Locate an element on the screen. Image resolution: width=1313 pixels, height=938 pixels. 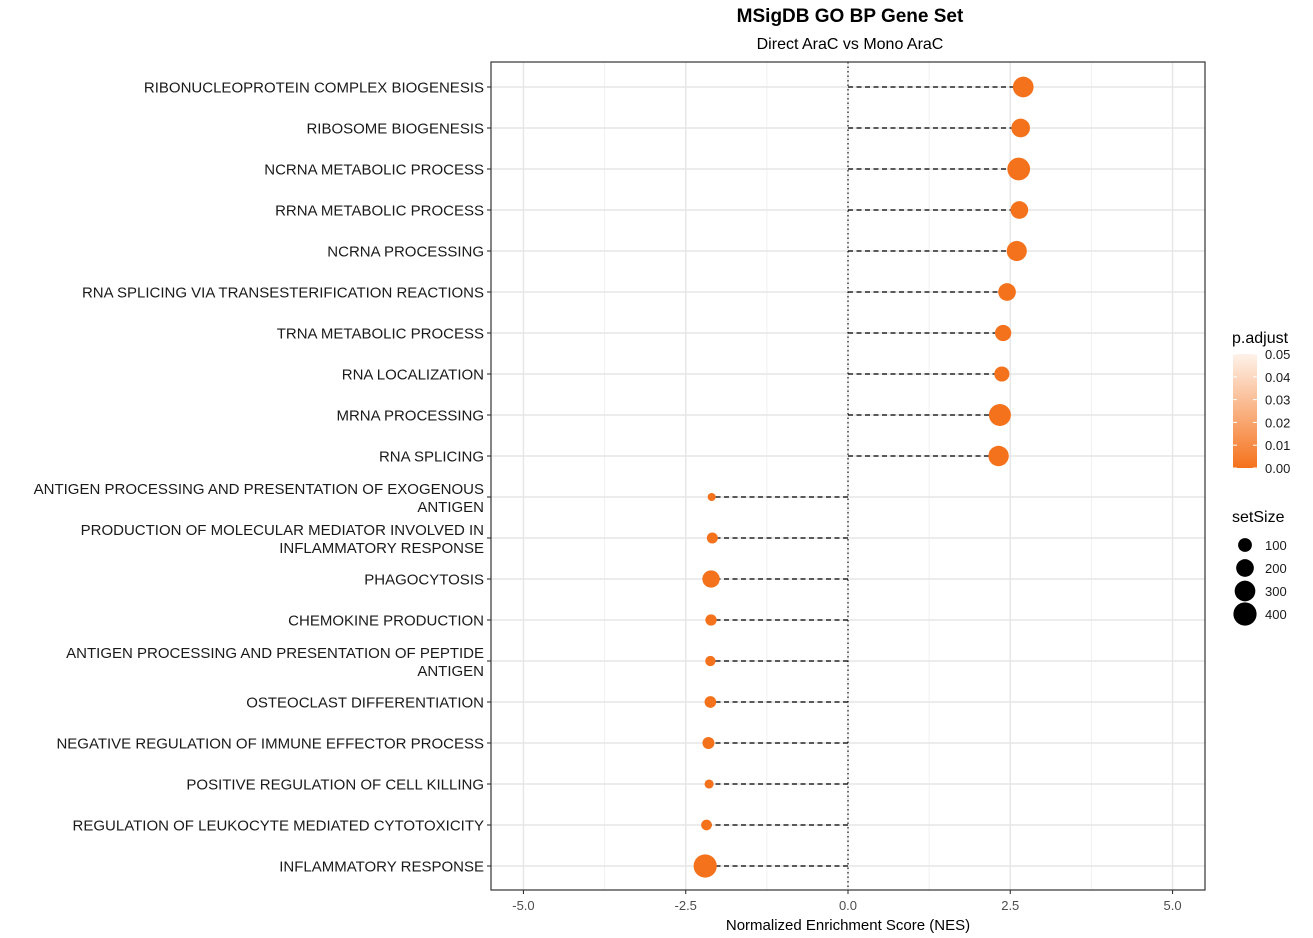
setsize-legend-label: 200 is located at coordinates (1276, 568).